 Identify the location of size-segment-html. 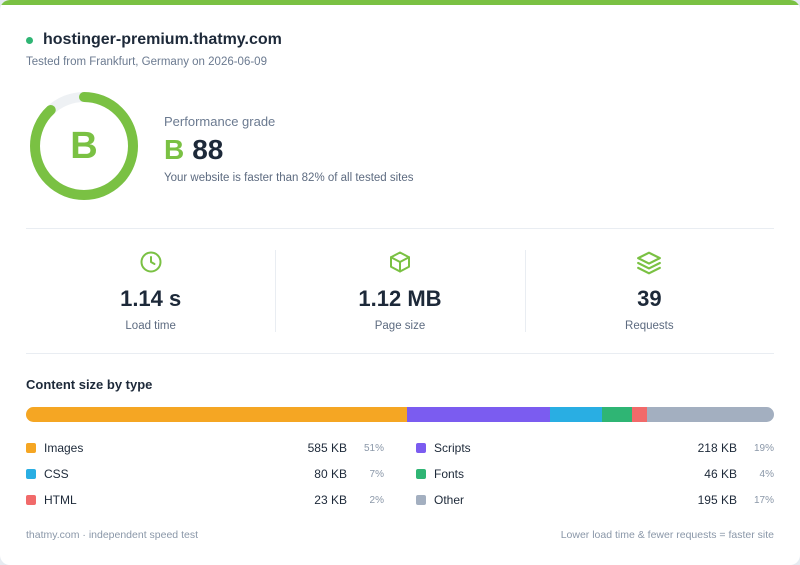
(639, 414).